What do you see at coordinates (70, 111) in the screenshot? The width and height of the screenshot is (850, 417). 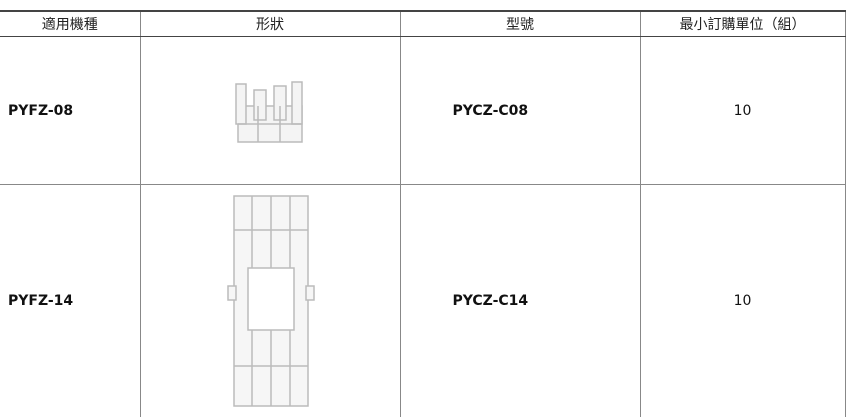 I see `model-cell: PYFZ-08` at bounding box center [70, 111].